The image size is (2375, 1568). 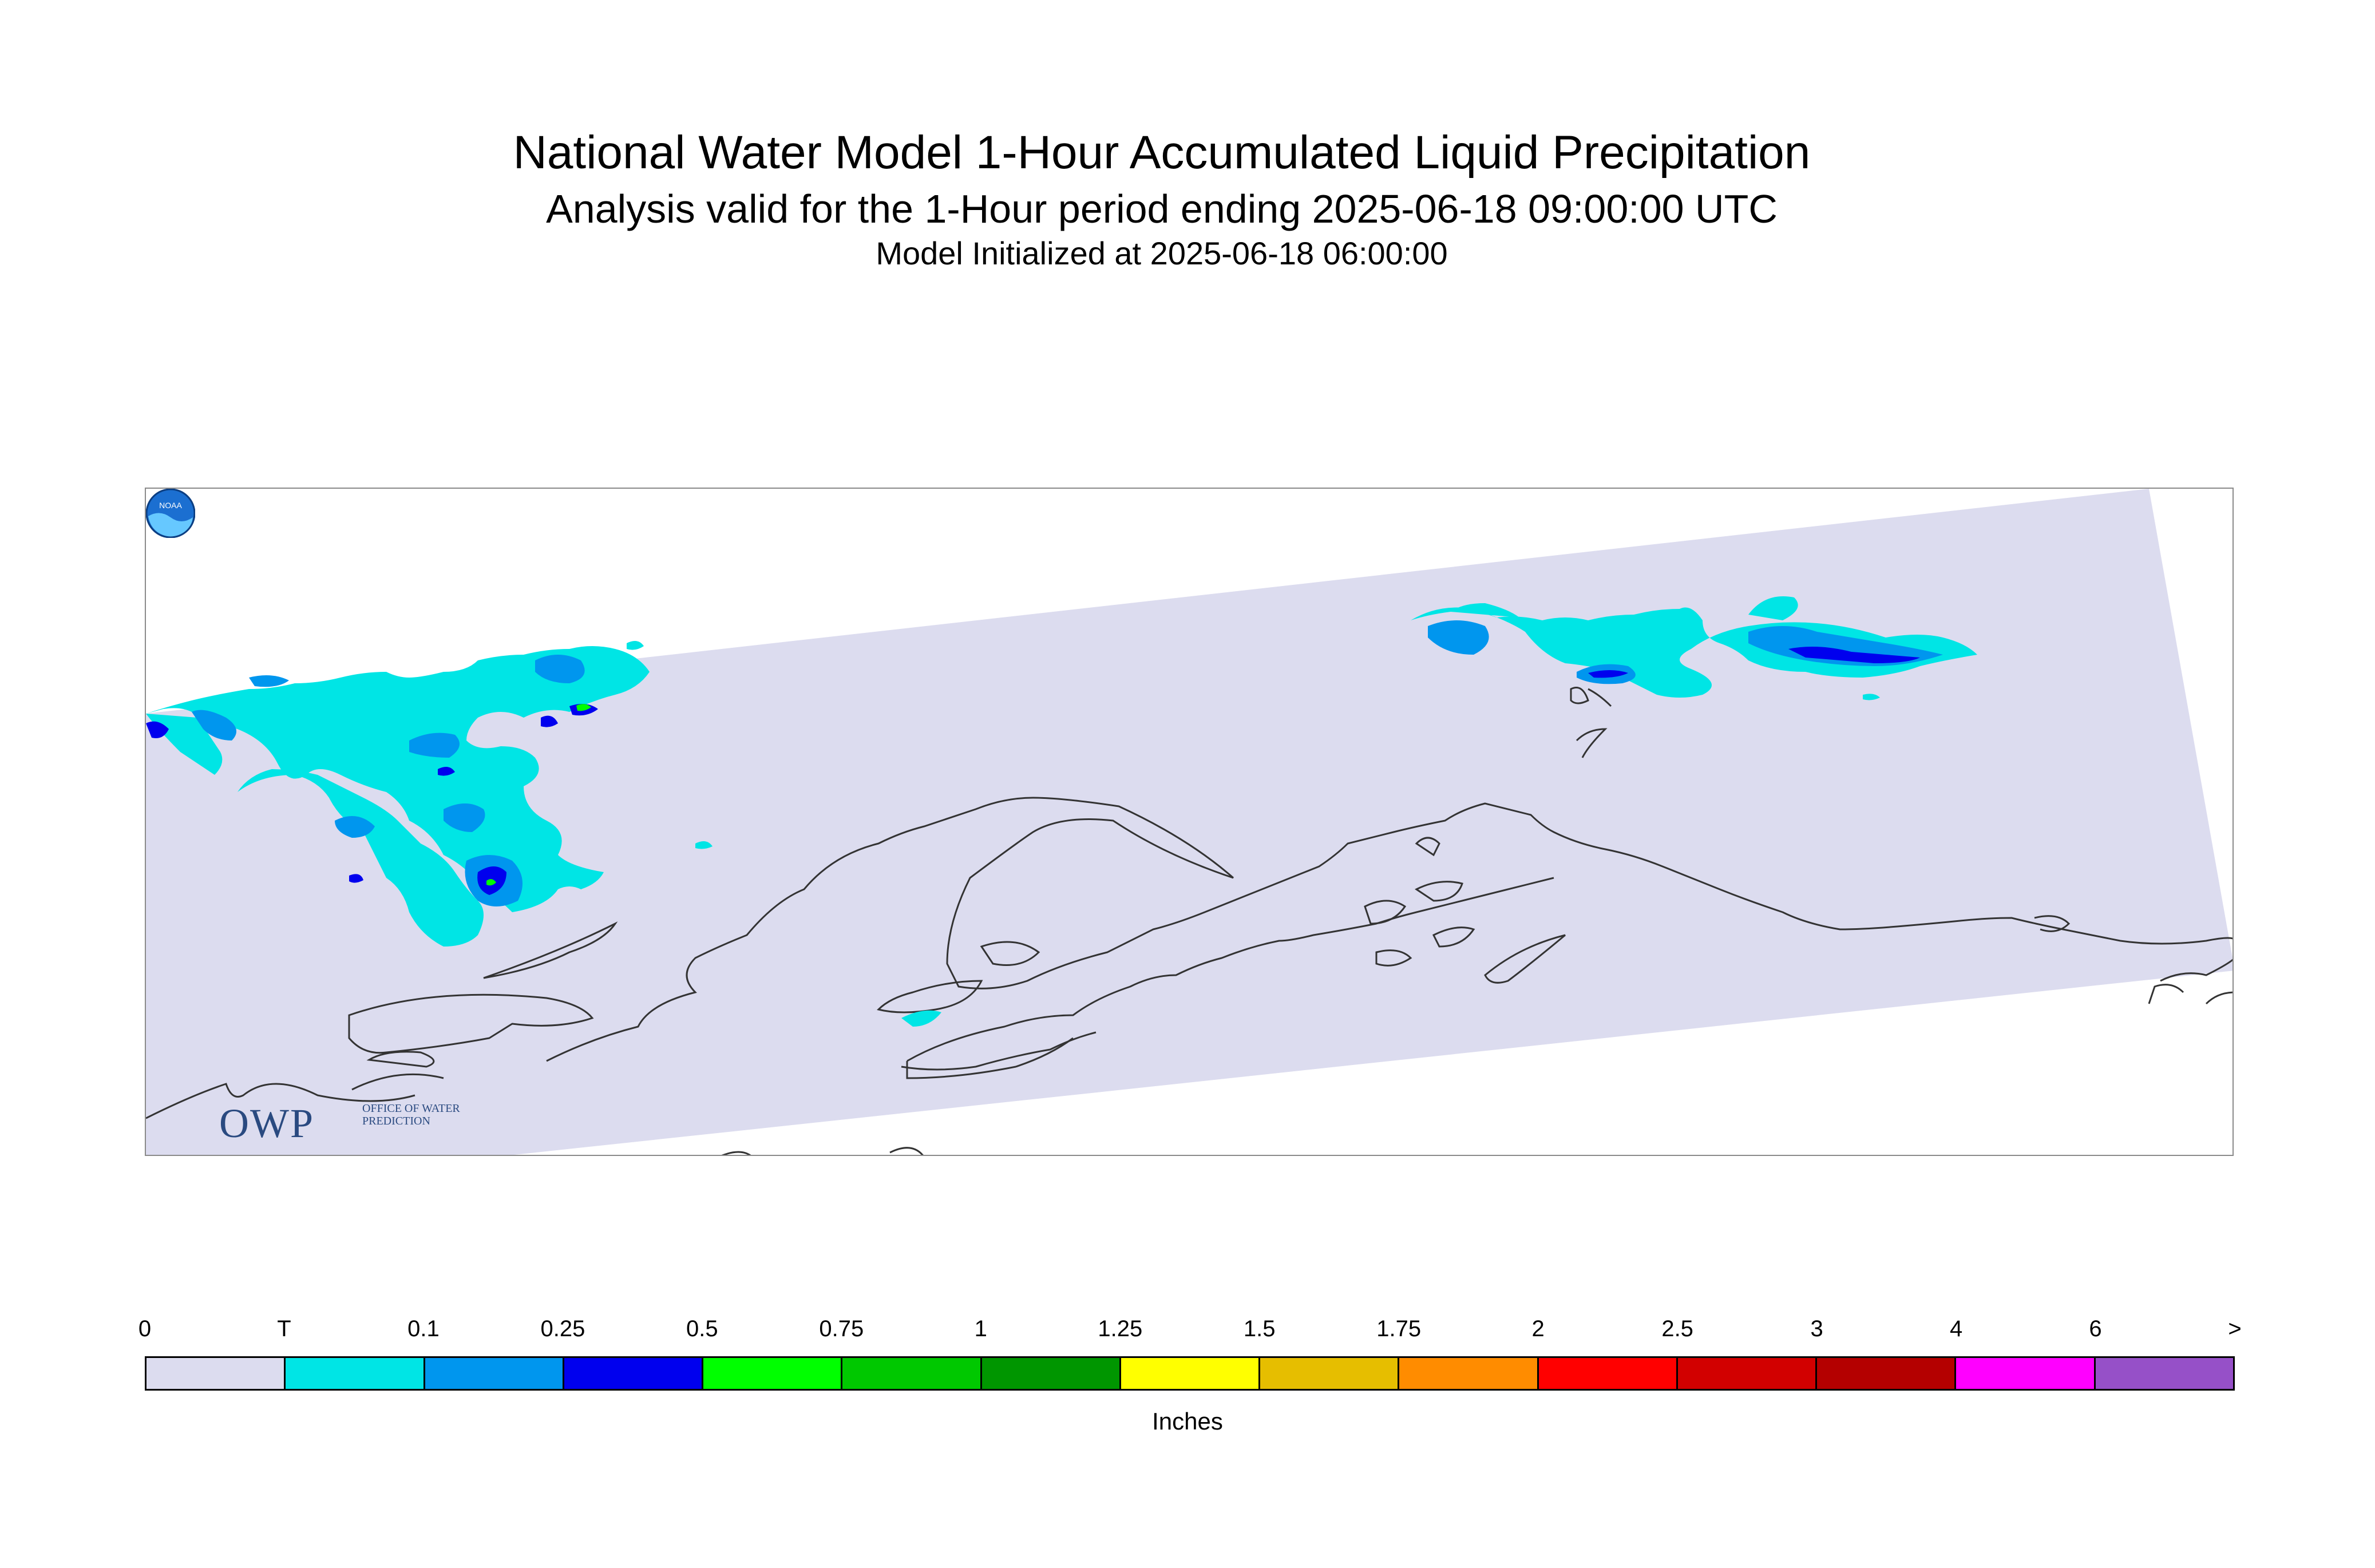 I want to click on colorbar-unit-label: Inches, so click(x=1187, y=1421).